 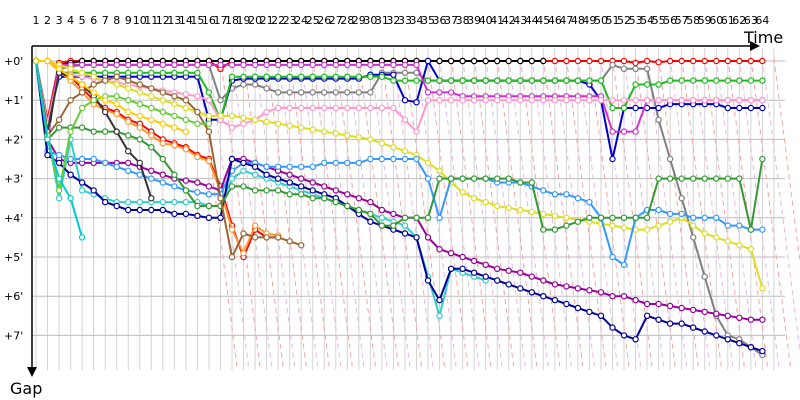 I want to click on x-tick-label: 1, so click(x=36, y=20).